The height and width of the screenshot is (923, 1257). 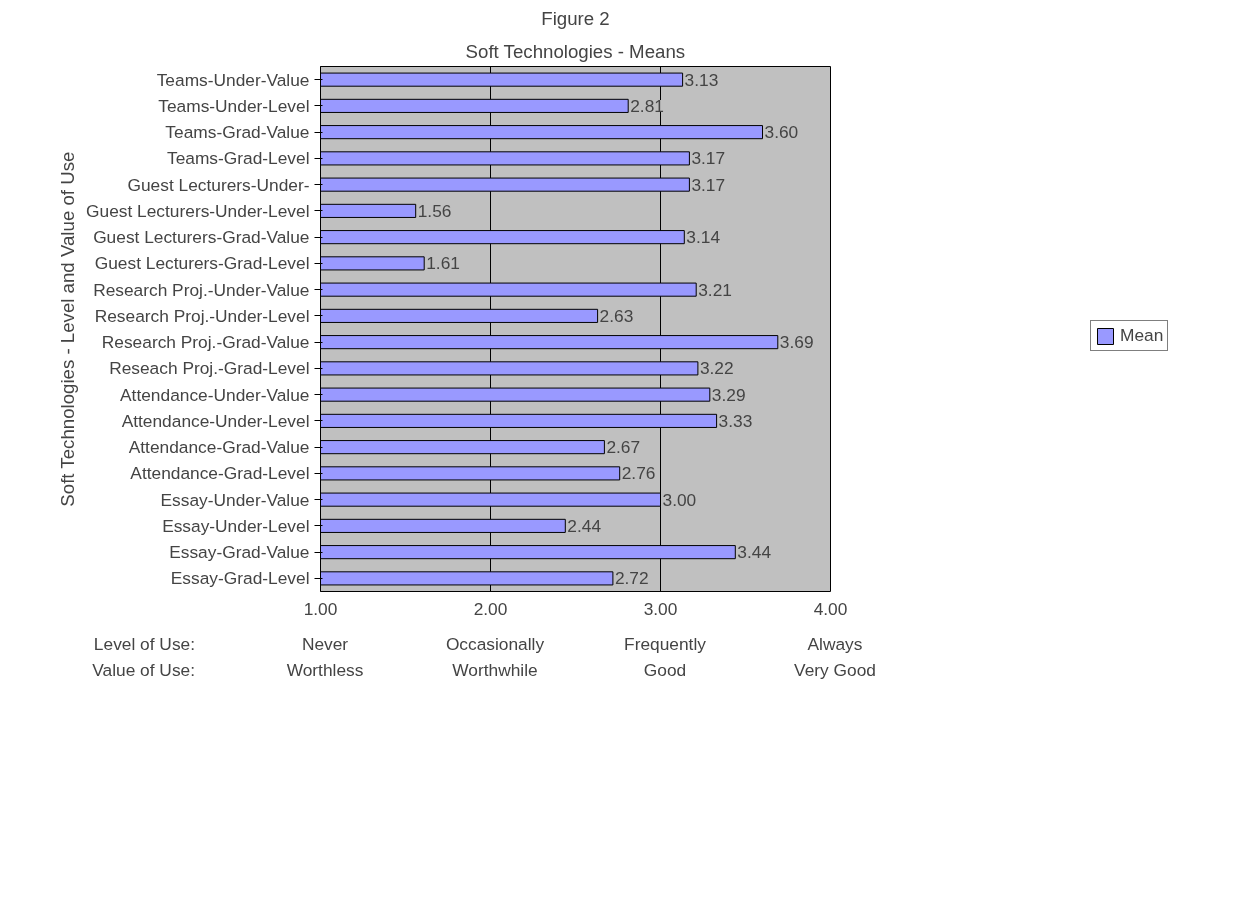 I want to click on text: Frequently, so click(x=665, y=644).